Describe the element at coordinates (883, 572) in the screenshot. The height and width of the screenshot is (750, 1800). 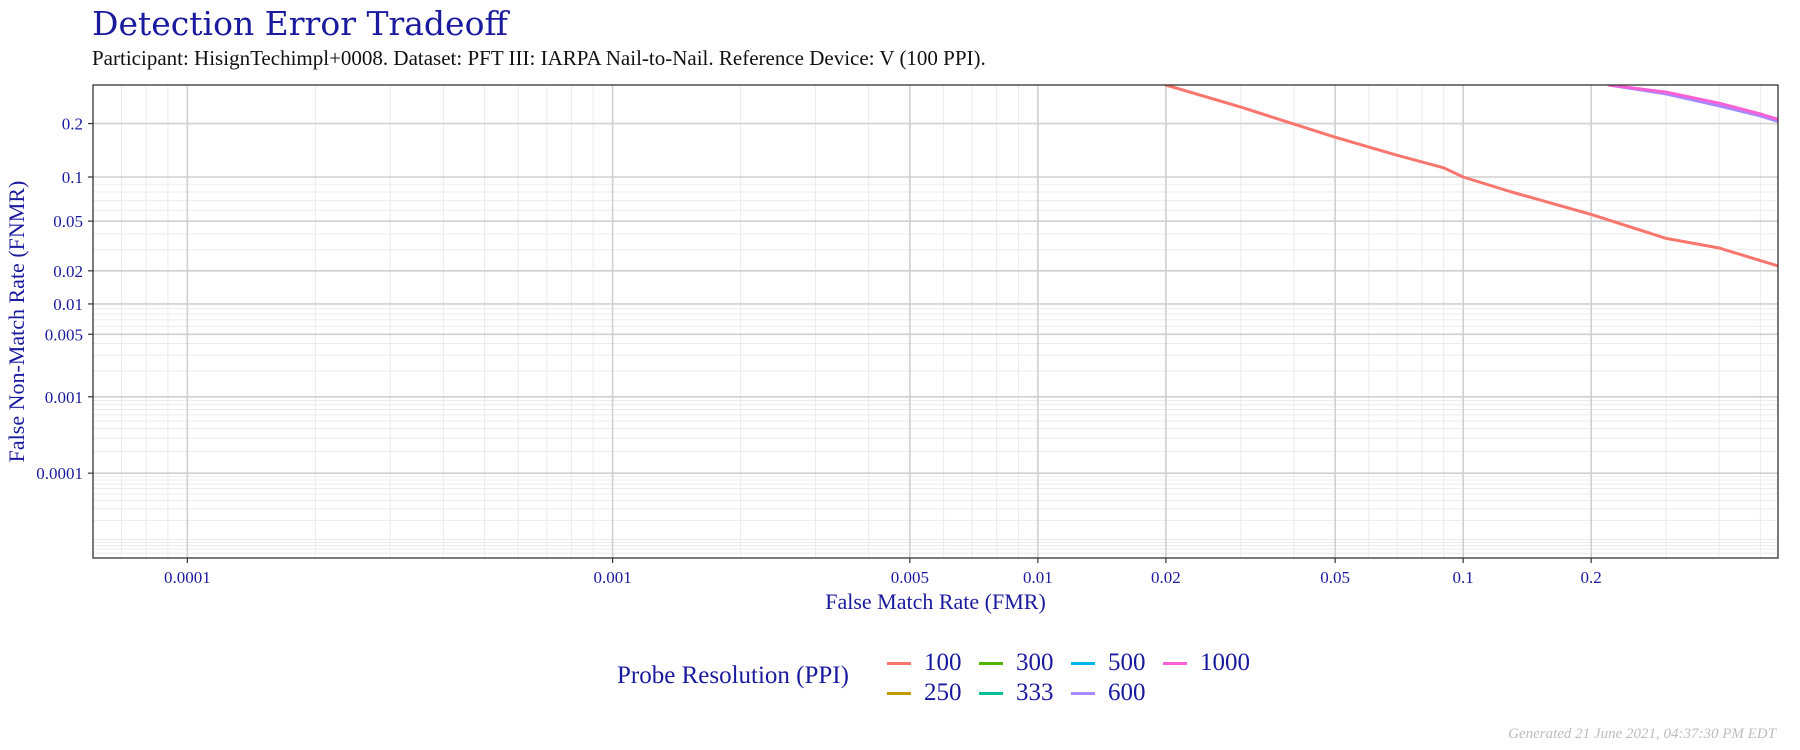
I see `x-axis: 0.0001 0.001 0.005 0.01 0.02 0.05 0.1 0.2` at that location.